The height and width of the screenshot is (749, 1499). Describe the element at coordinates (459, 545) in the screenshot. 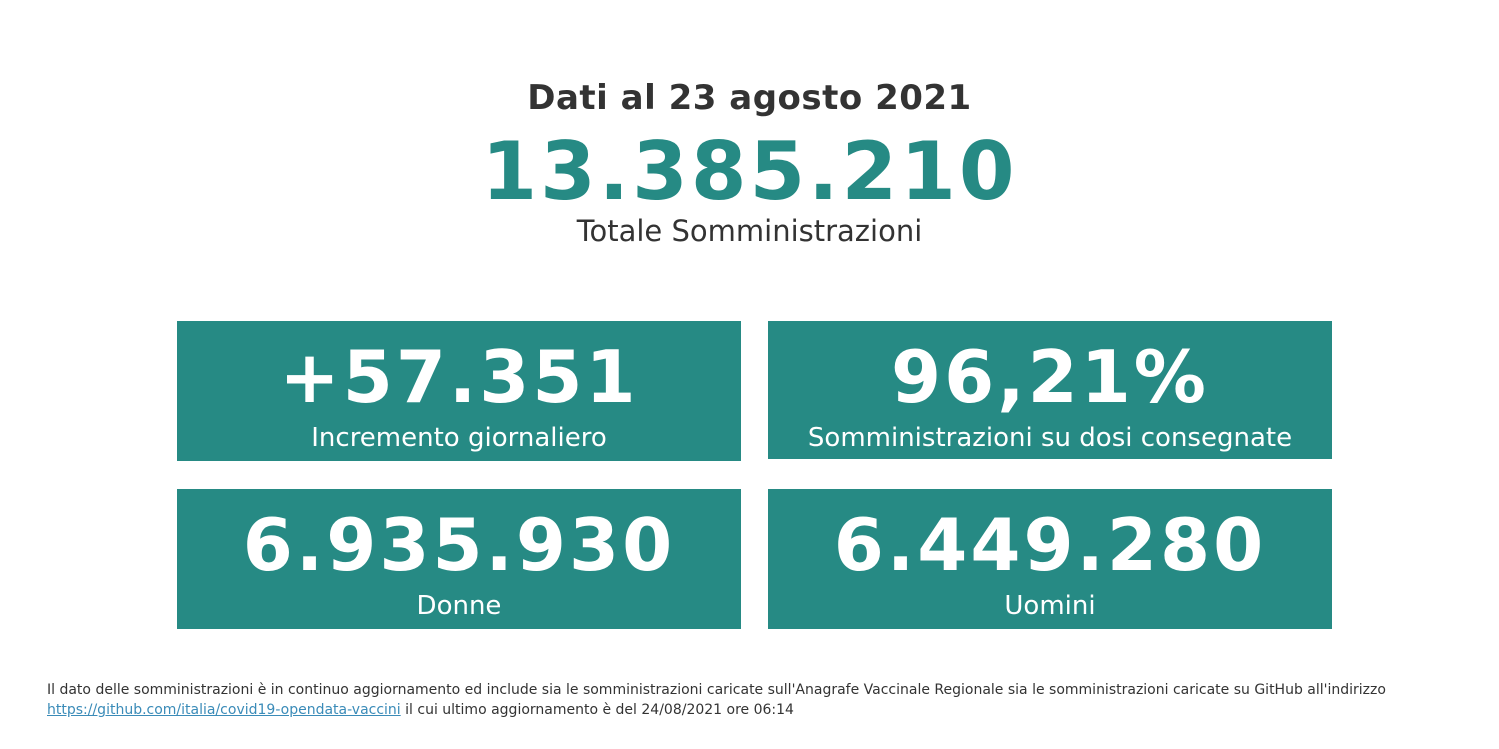

I see `women-value: 6.935.930` at that location.